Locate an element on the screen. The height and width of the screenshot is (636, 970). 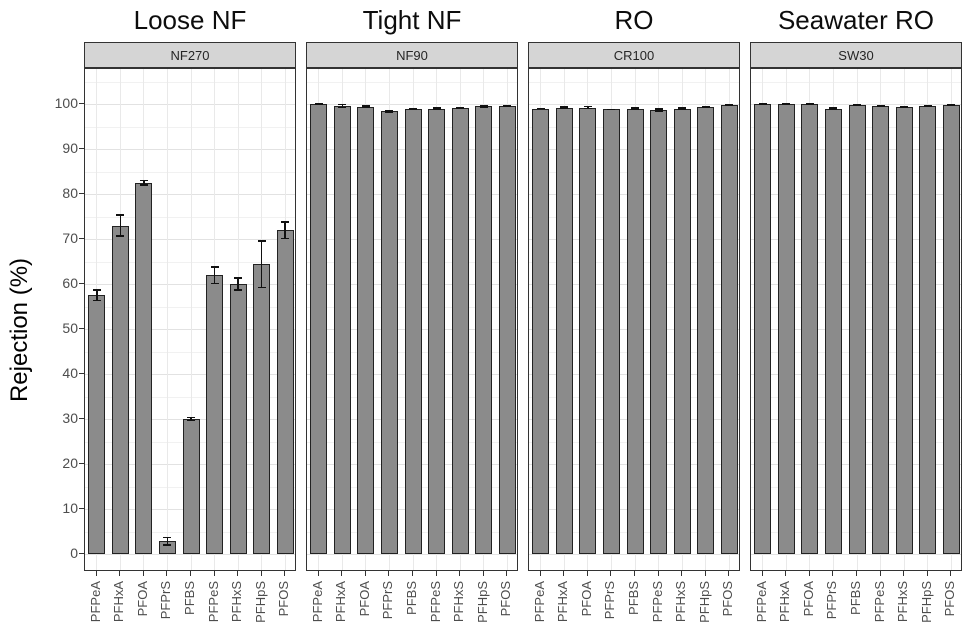
facet-strip: NF270 is located at coordinates (190, 55).